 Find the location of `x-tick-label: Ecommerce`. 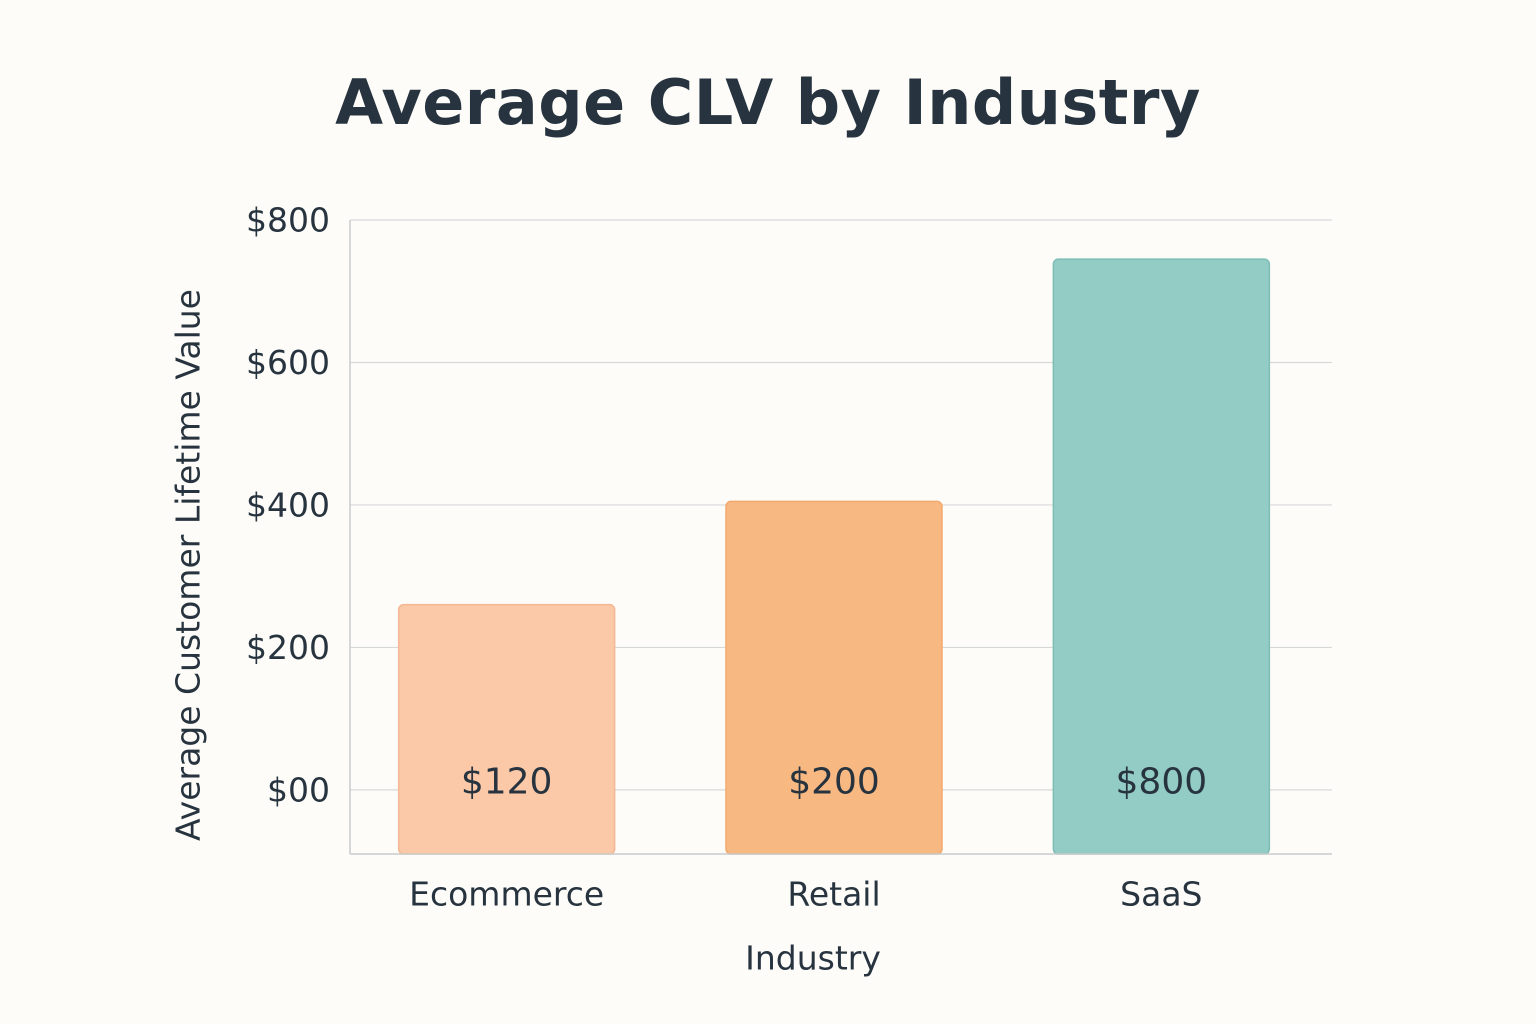

x-tick-label: Ecommerce is located at coordinates (506, 894).